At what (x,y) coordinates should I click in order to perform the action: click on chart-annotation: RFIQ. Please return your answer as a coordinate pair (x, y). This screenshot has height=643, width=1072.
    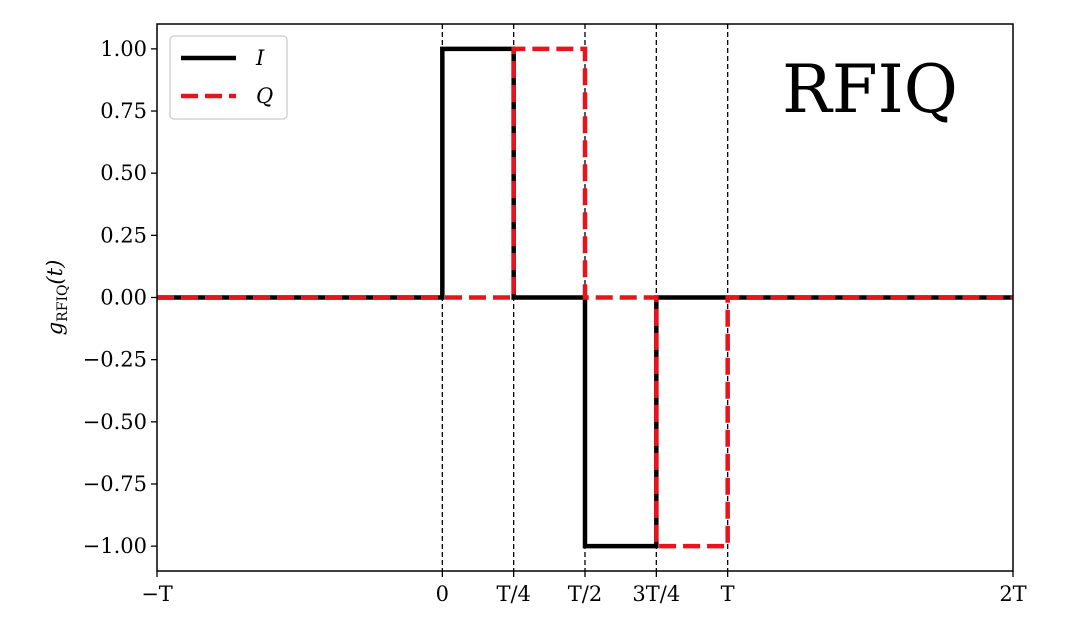
    Looking at the image, I should click on (870, 89).